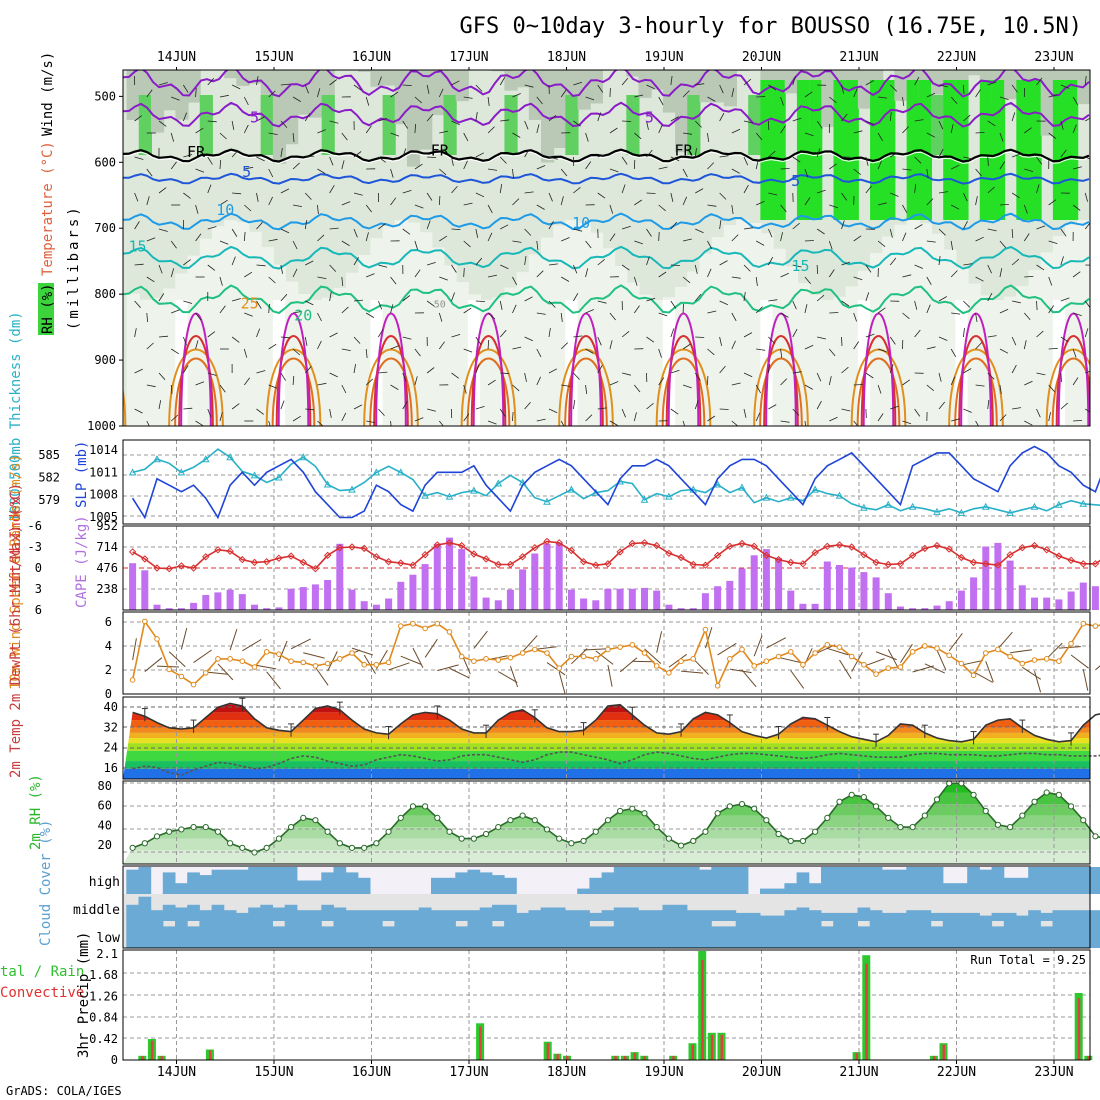 This screenshot has height=1100, width=1100. Describe the element at coordinates (176, 57) in the screenshot. I see `date-label-top: 14JUN` at that location.